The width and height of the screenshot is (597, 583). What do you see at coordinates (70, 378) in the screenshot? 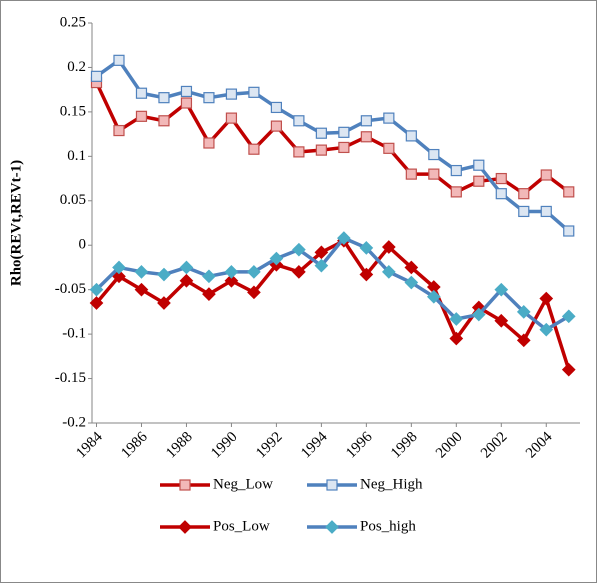
I see `y-tick-label: -0.15` at bounding box center [70, 378].